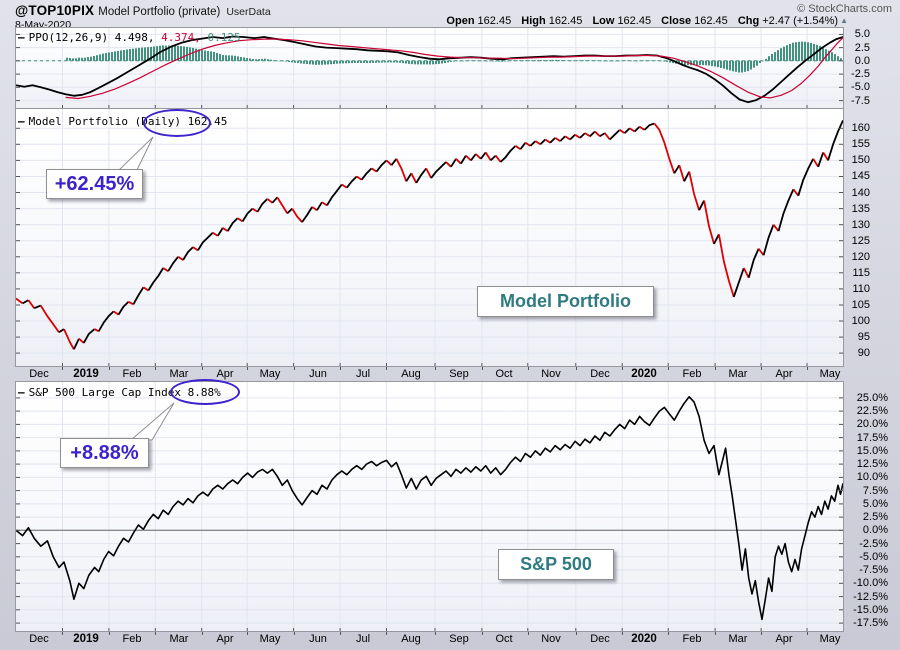  I want to click on y-axis-label: 5.0, so click(862, 34).